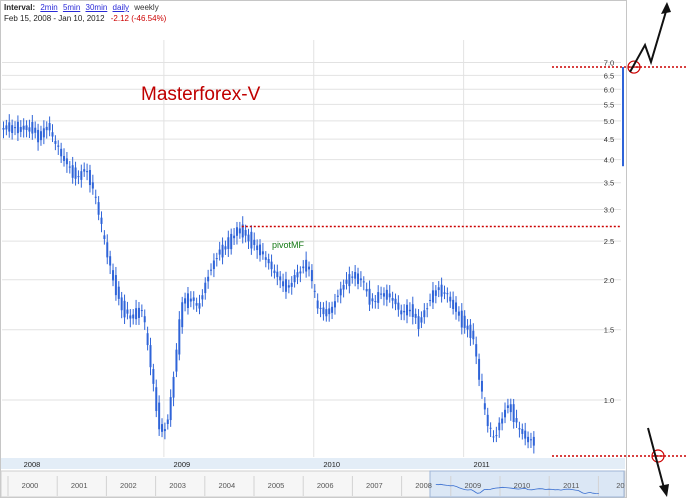  I want to click on x-tick-label: 2008, so click(32, 464).